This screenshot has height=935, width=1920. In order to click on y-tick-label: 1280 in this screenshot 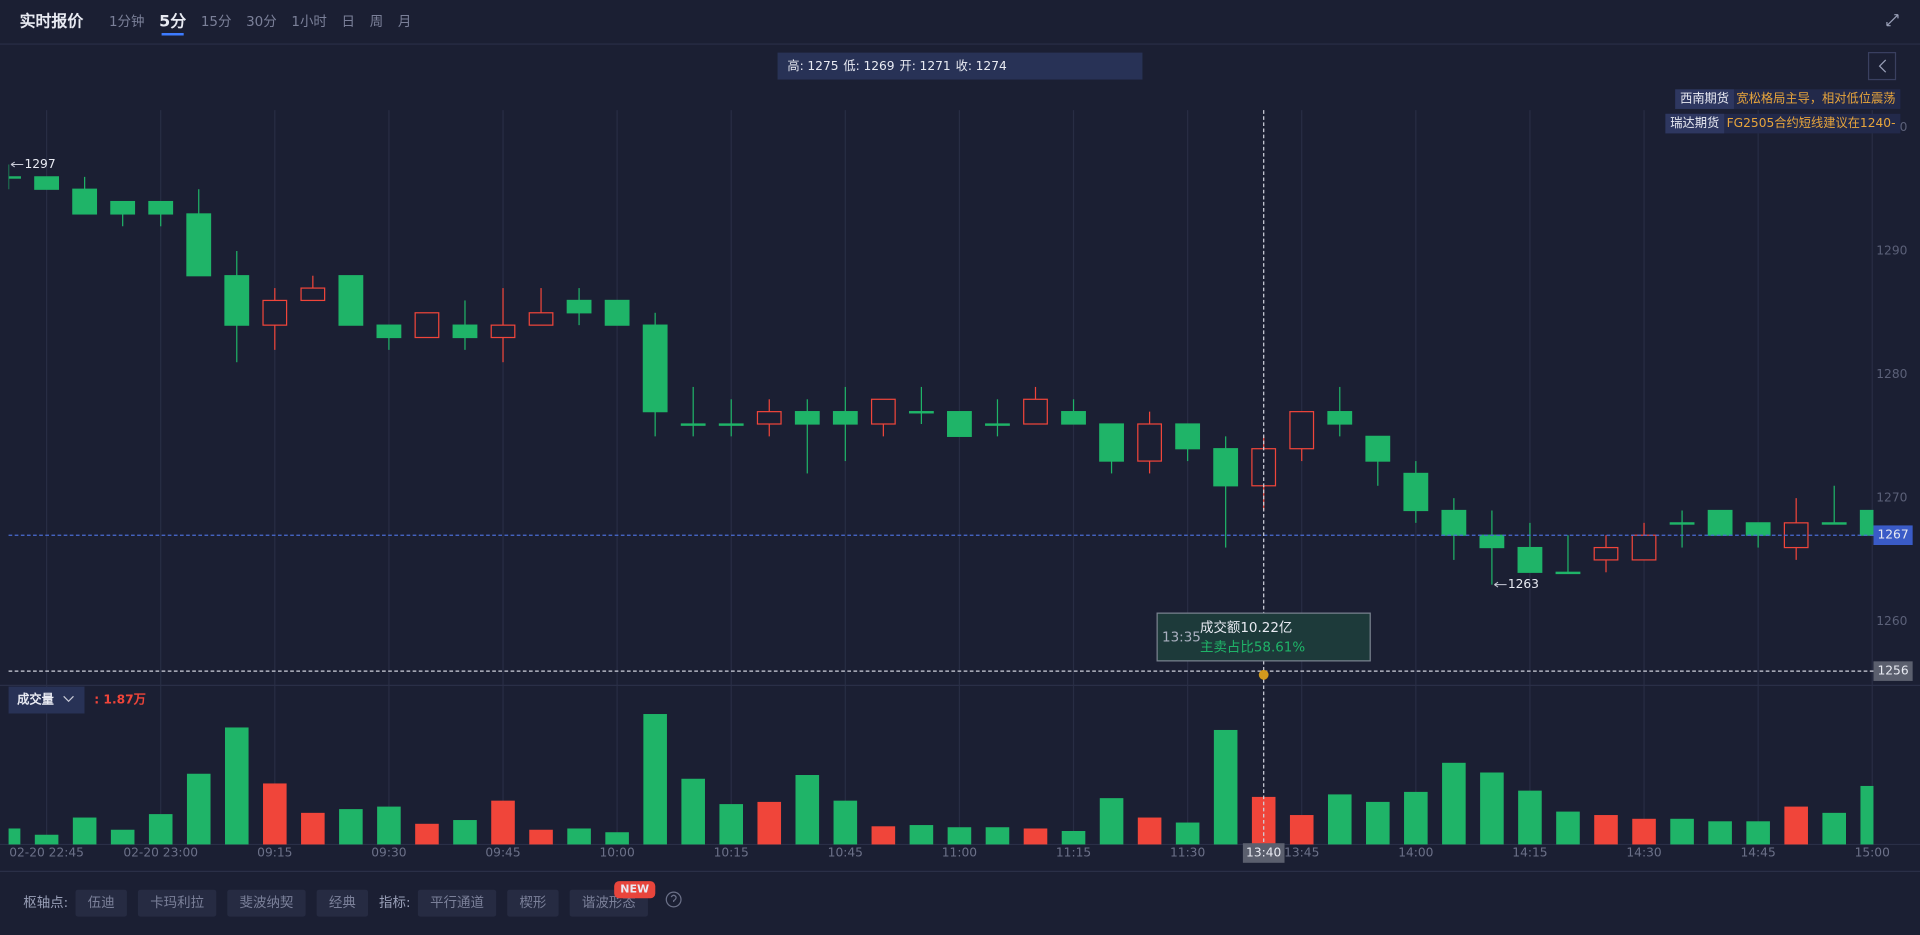, I will do `click(1891, 374)`.